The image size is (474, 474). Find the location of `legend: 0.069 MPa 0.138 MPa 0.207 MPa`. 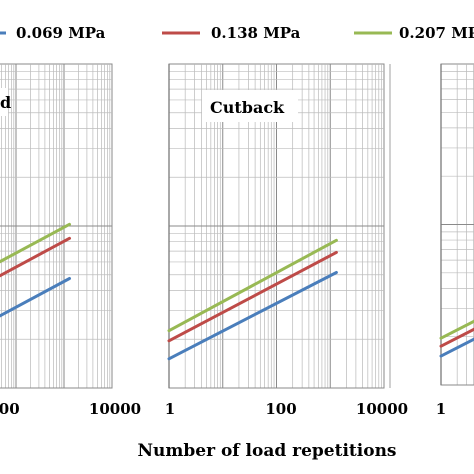

legend: 0.069 MPa 0.138 MPa 0.207 MPa is located at coordinates (237, 33).